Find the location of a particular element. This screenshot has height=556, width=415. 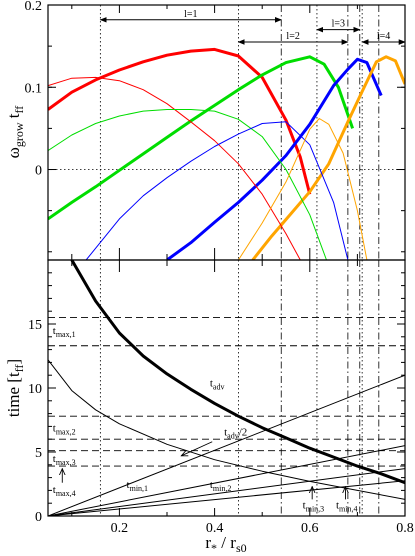

range-arrow-label-l2: l=2 is located at coordinates (292, 36).